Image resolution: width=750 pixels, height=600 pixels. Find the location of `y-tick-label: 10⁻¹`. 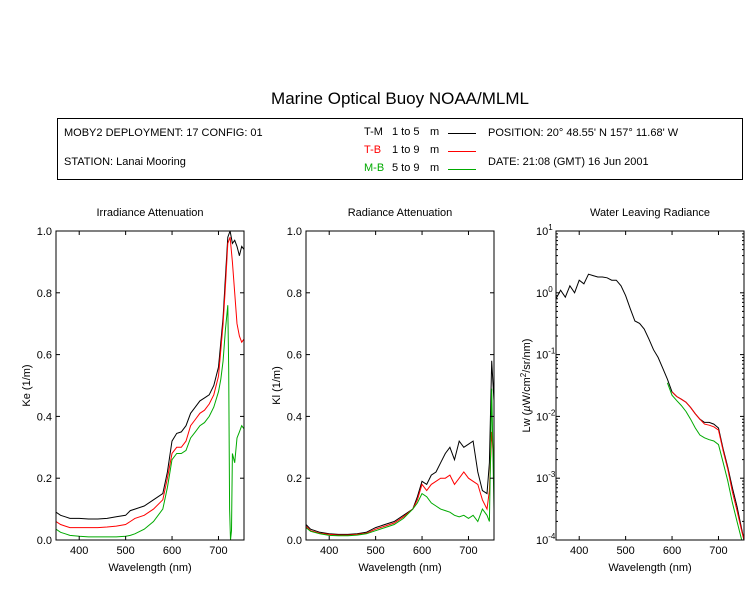

y-tick-label: 10⁻¹ is located at coordinates (546, 354).